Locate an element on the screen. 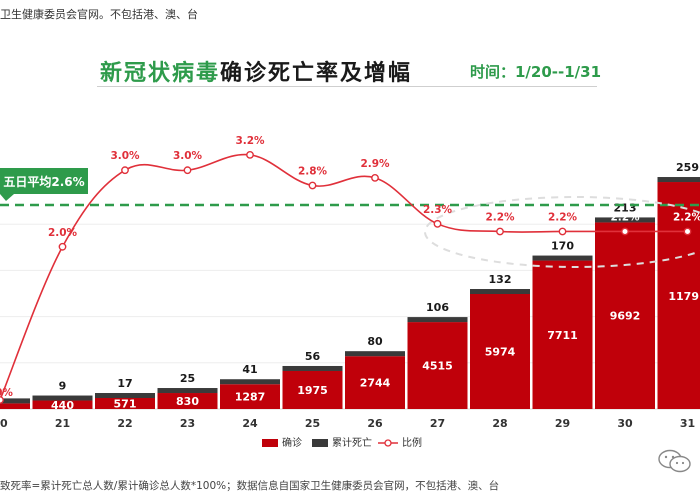  label-ratio-28: 2.2% is located at coordinates (500, 217).